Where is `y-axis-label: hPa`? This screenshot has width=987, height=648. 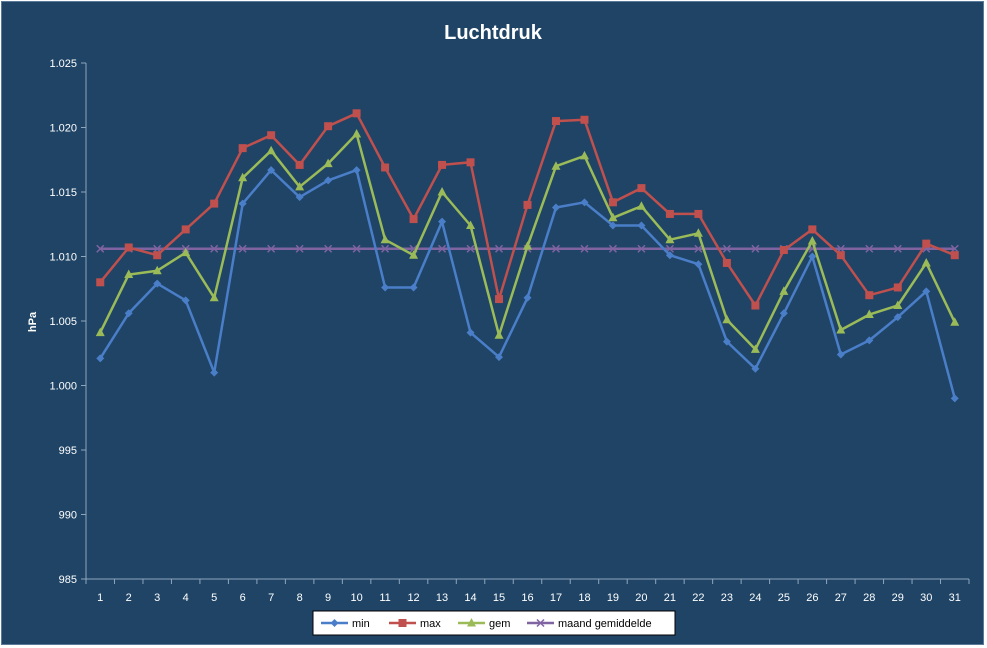
y-axis-label: hPa is located at coordinates (33, 321).